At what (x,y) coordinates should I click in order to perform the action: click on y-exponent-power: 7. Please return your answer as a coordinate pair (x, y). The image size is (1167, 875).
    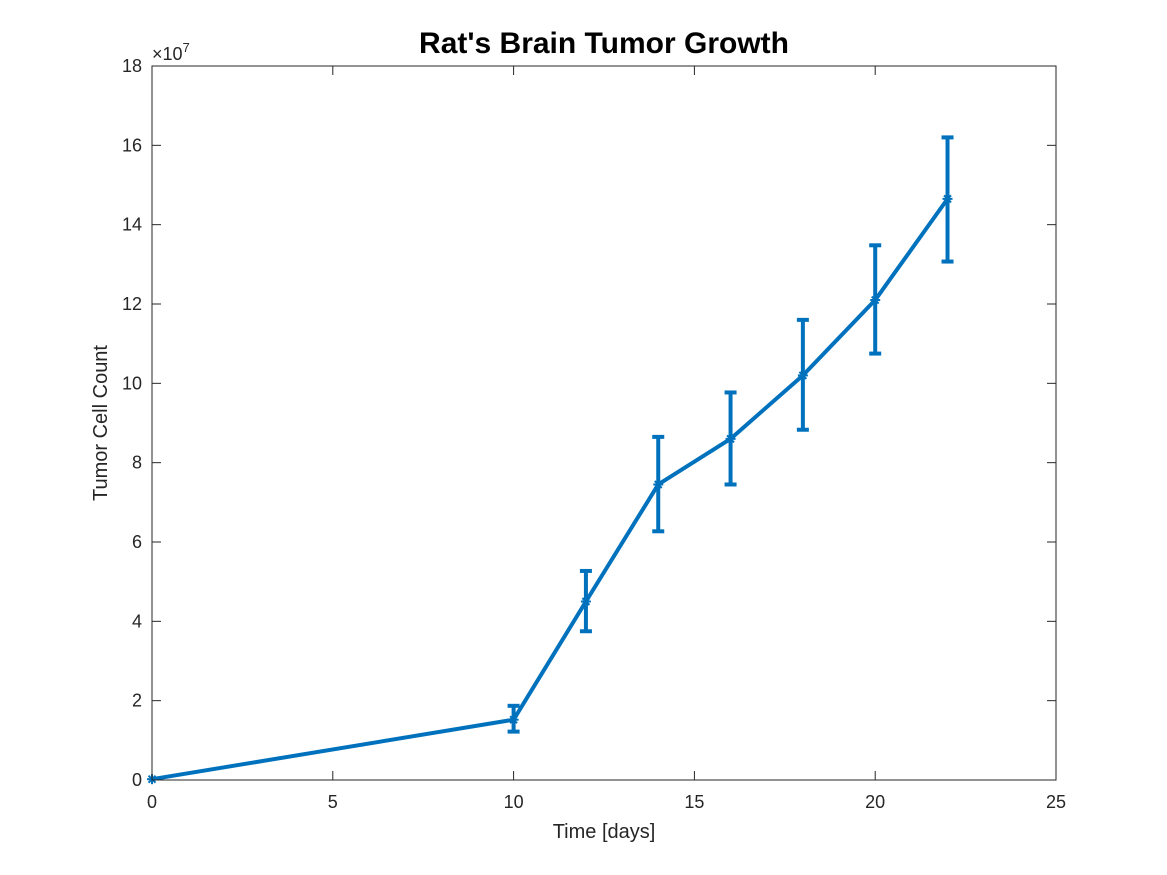
    Looking at the image, I should click on (186, 47).